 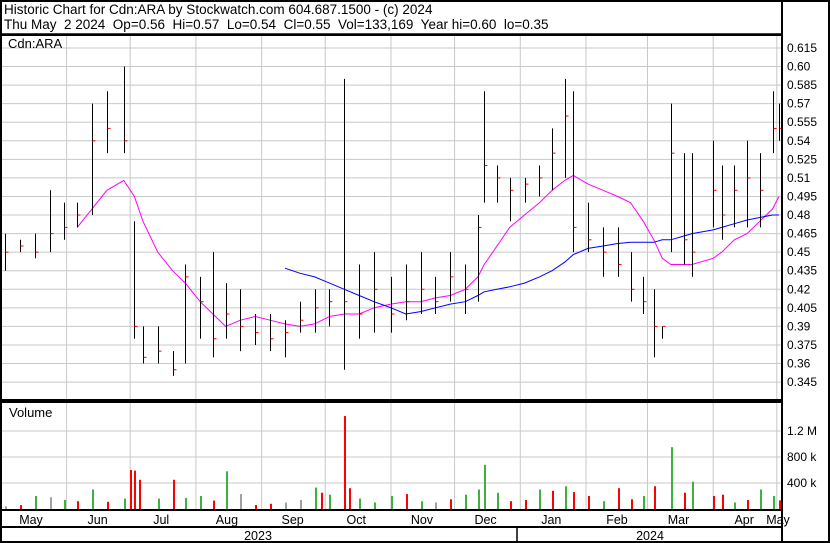 What do you see at coordinates (799, 178) in the screenshot?
I see `price-tick-label: 0.51` at bounding box center [799, 178].